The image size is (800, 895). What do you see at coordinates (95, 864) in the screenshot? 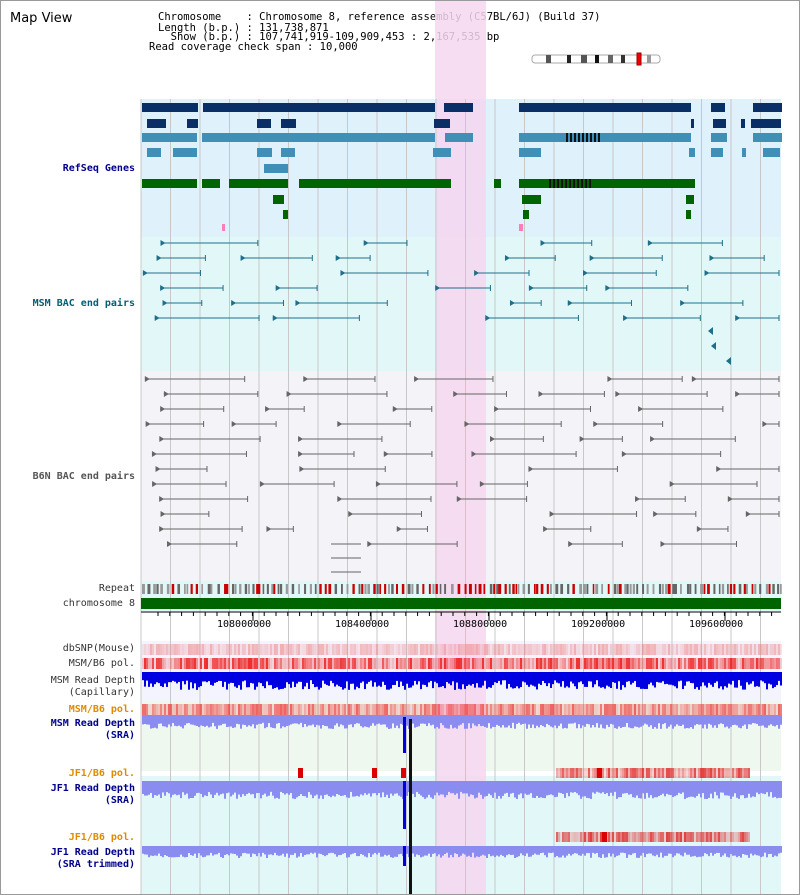
I see `label-jf1-depth-trim-2: (SRA trimmed)` at bounding box center [95, 864].